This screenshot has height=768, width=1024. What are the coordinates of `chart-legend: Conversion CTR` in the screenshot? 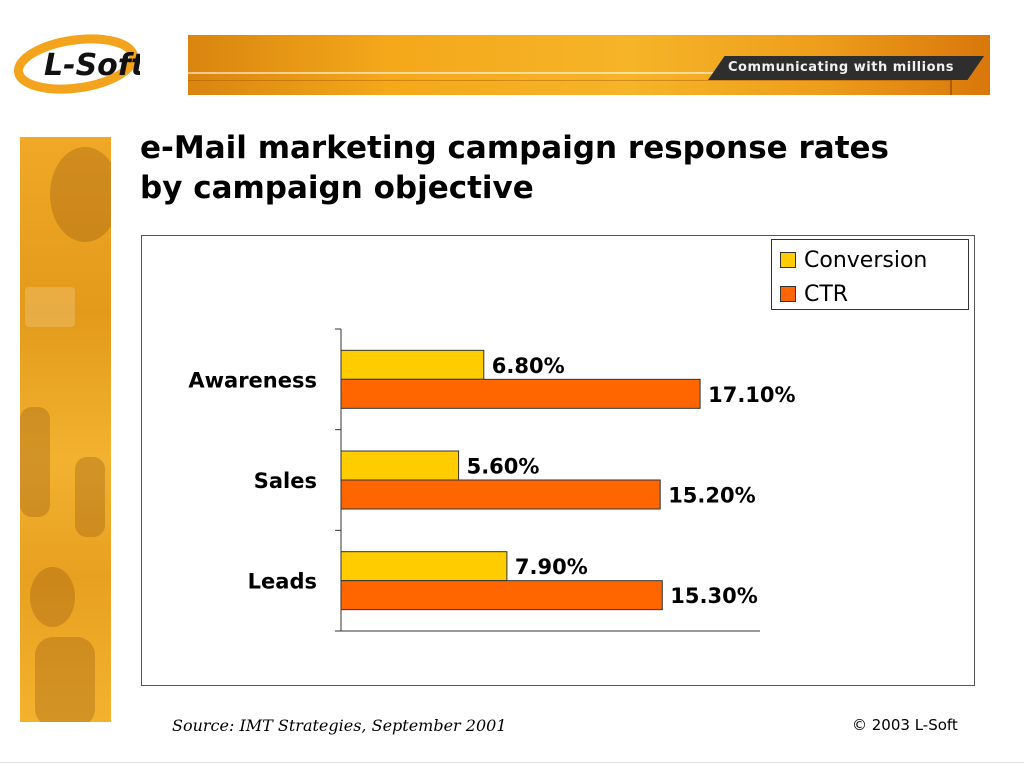 It's located at (870, 274).